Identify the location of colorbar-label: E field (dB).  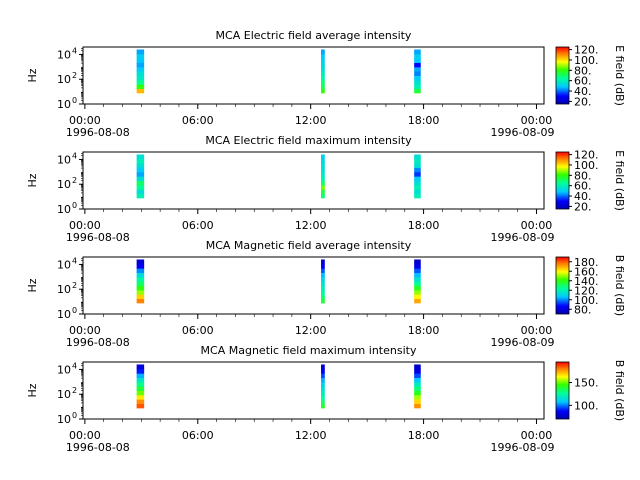
(619, 75).